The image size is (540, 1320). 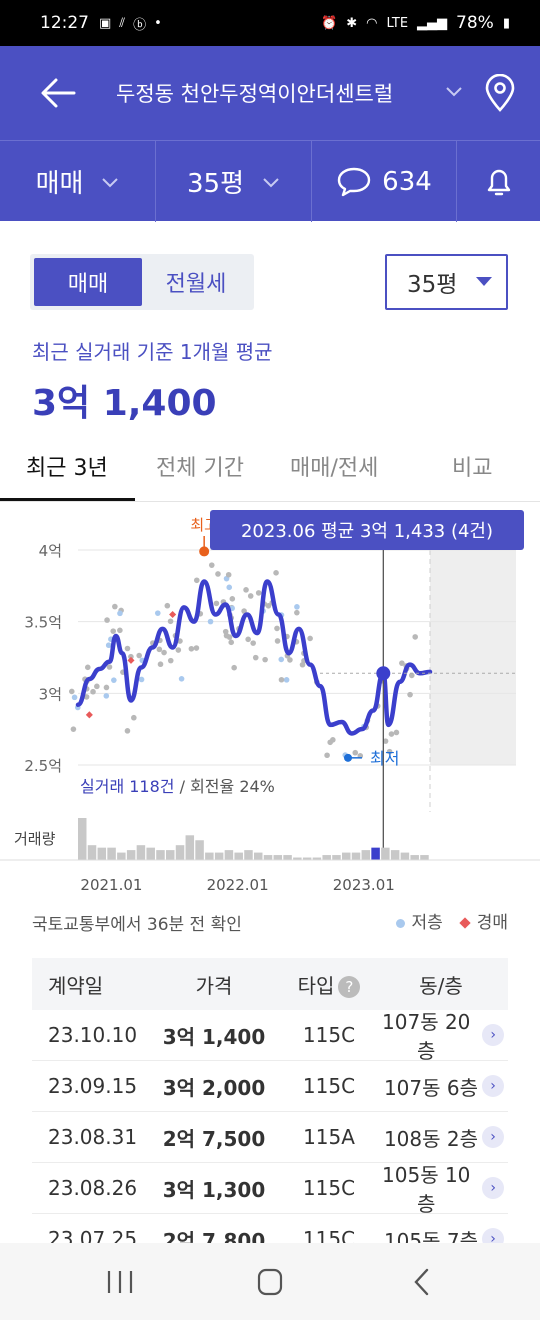 I want to click on segment-sale: 매매, so click(x=88, y=282).